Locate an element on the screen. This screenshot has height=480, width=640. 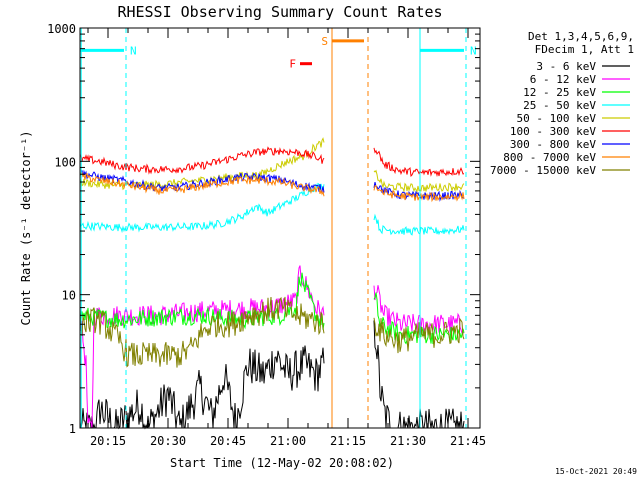
y-axis-label: Count Rate (s⁻¹ detector⁻¹) is located at coordinates (26, 227).